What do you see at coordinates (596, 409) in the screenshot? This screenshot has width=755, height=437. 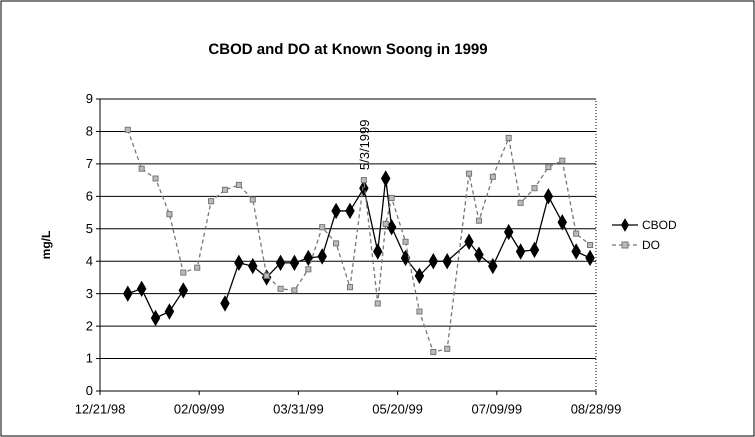 I see `x-tick-label: 08/28/99` at bounding box center [596, 409].